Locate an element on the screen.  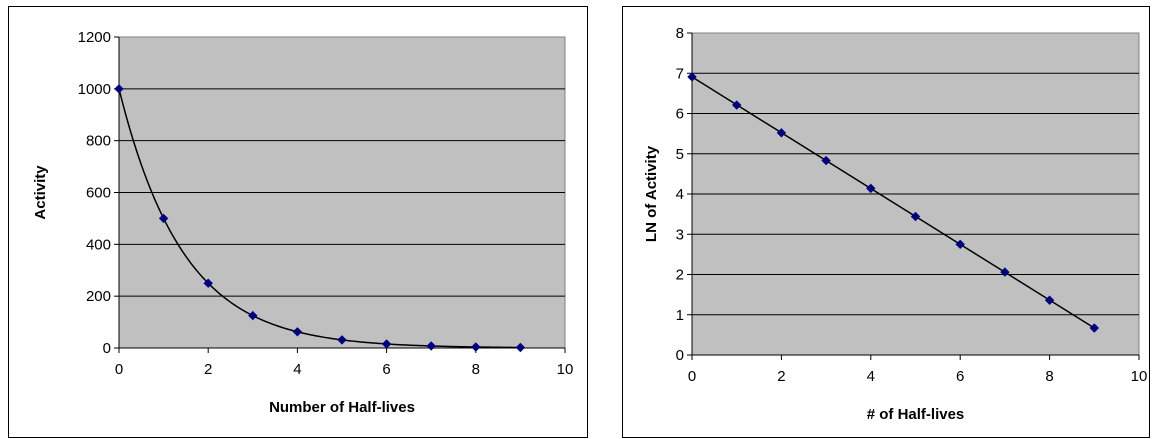
x-axis-title: # of Half-lives is located at coordinates (916, 414).